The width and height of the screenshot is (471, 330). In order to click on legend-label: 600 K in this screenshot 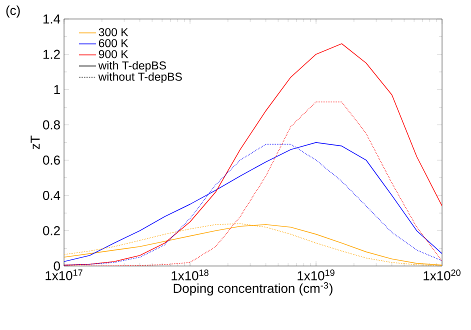, I will do `click(113, 43)`.